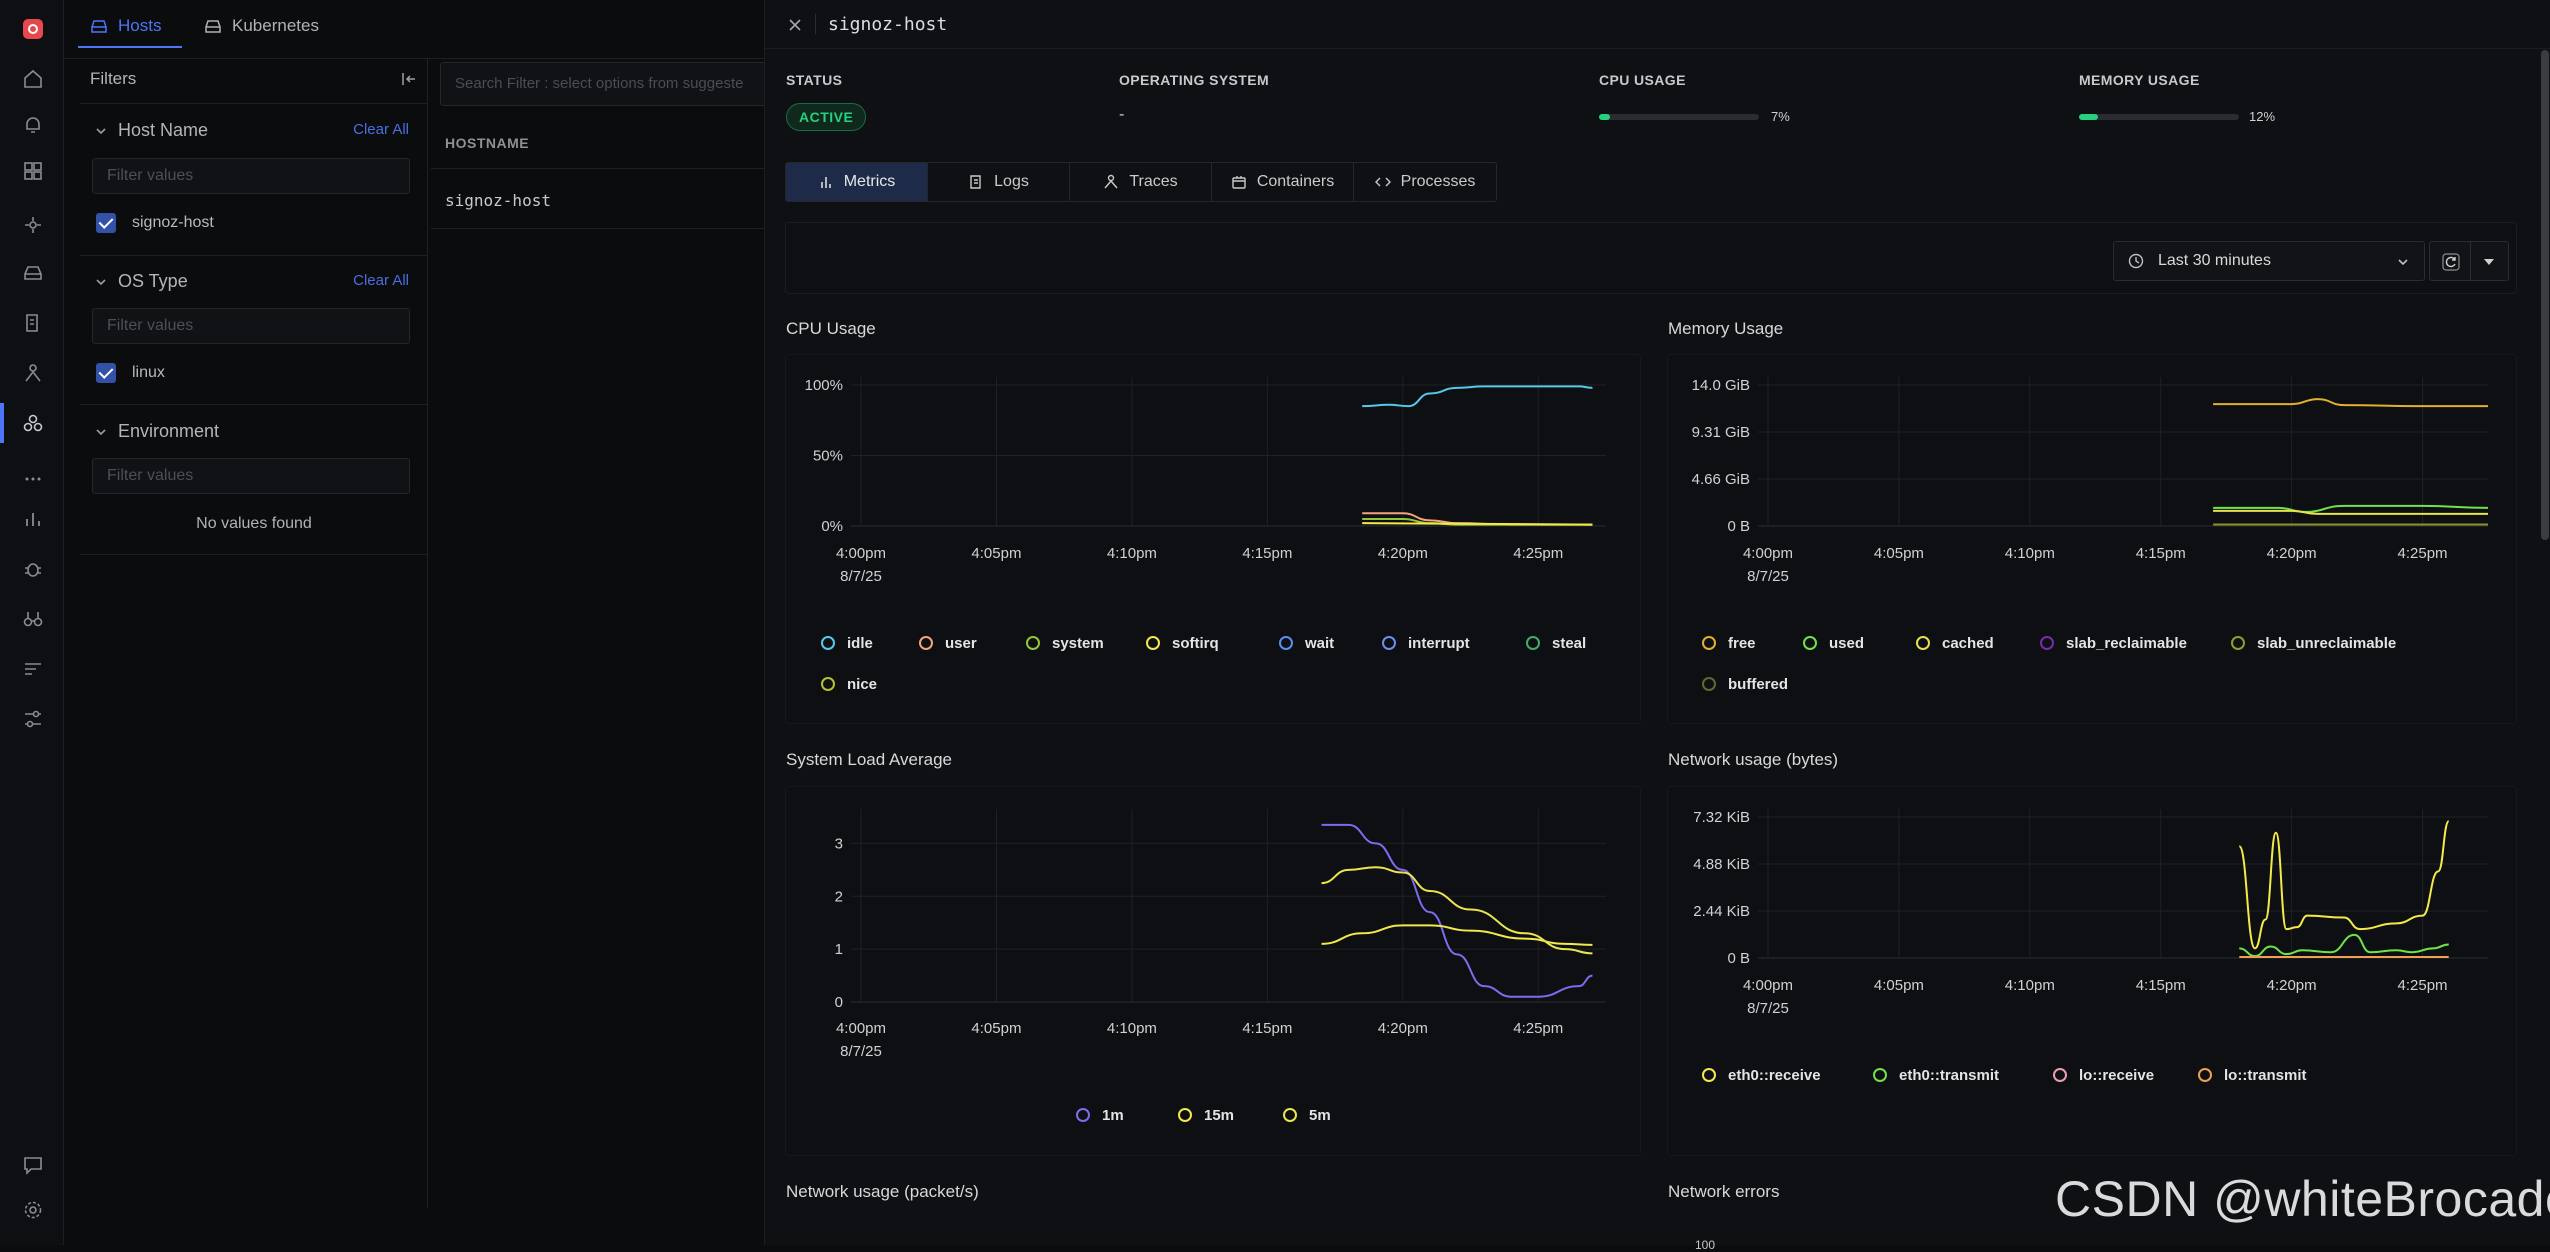 This screenshot has width=2550, height=1252. I want to click on more-icon, so click(33, 479).